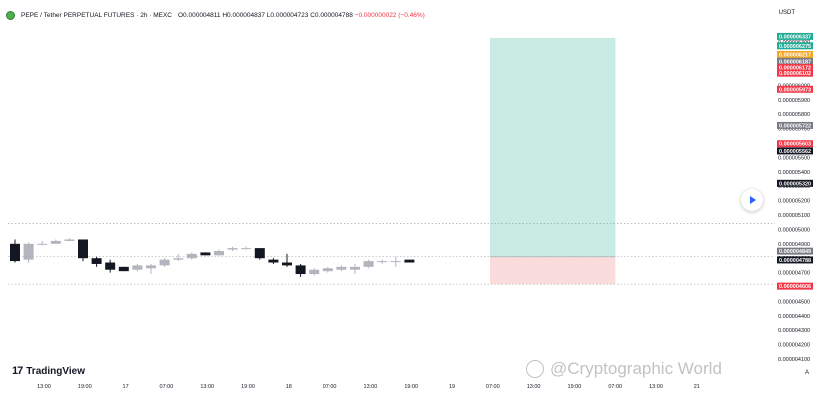 This screenshot has width=825, height=405. Describe the element at coordinates (452, 387) in the screenshot. I see `x-tick-label: 19` at that location.